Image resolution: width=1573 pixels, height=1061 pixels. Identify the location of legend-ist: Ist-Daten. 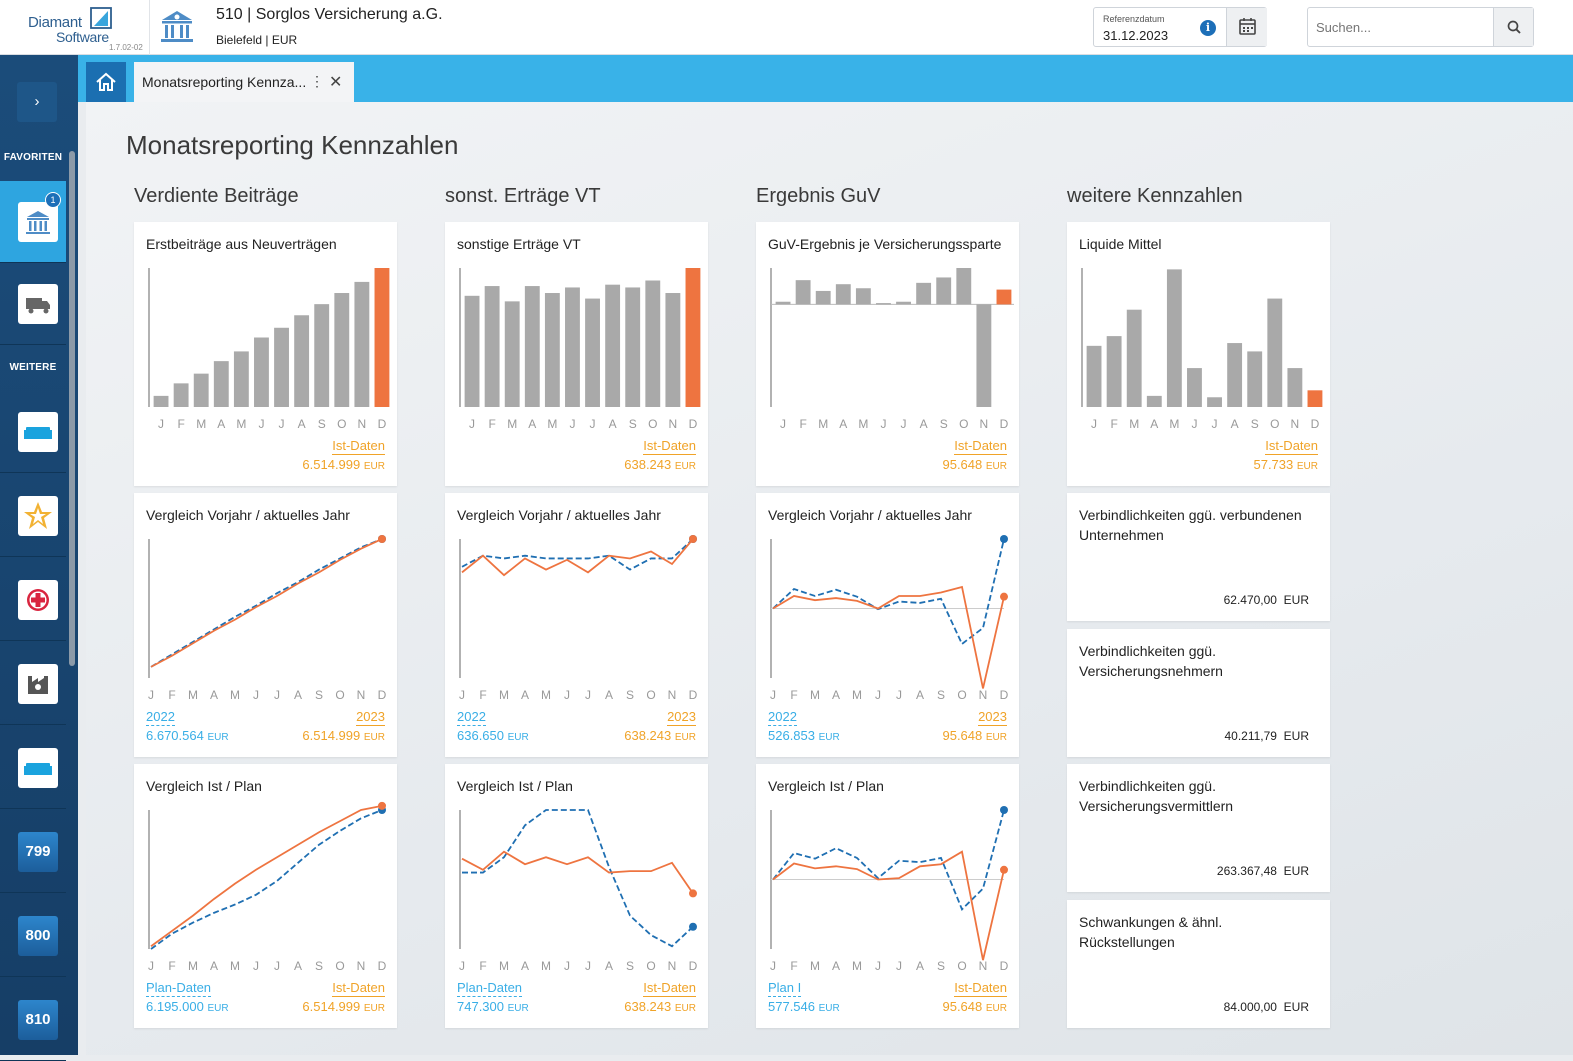
(980, 988).